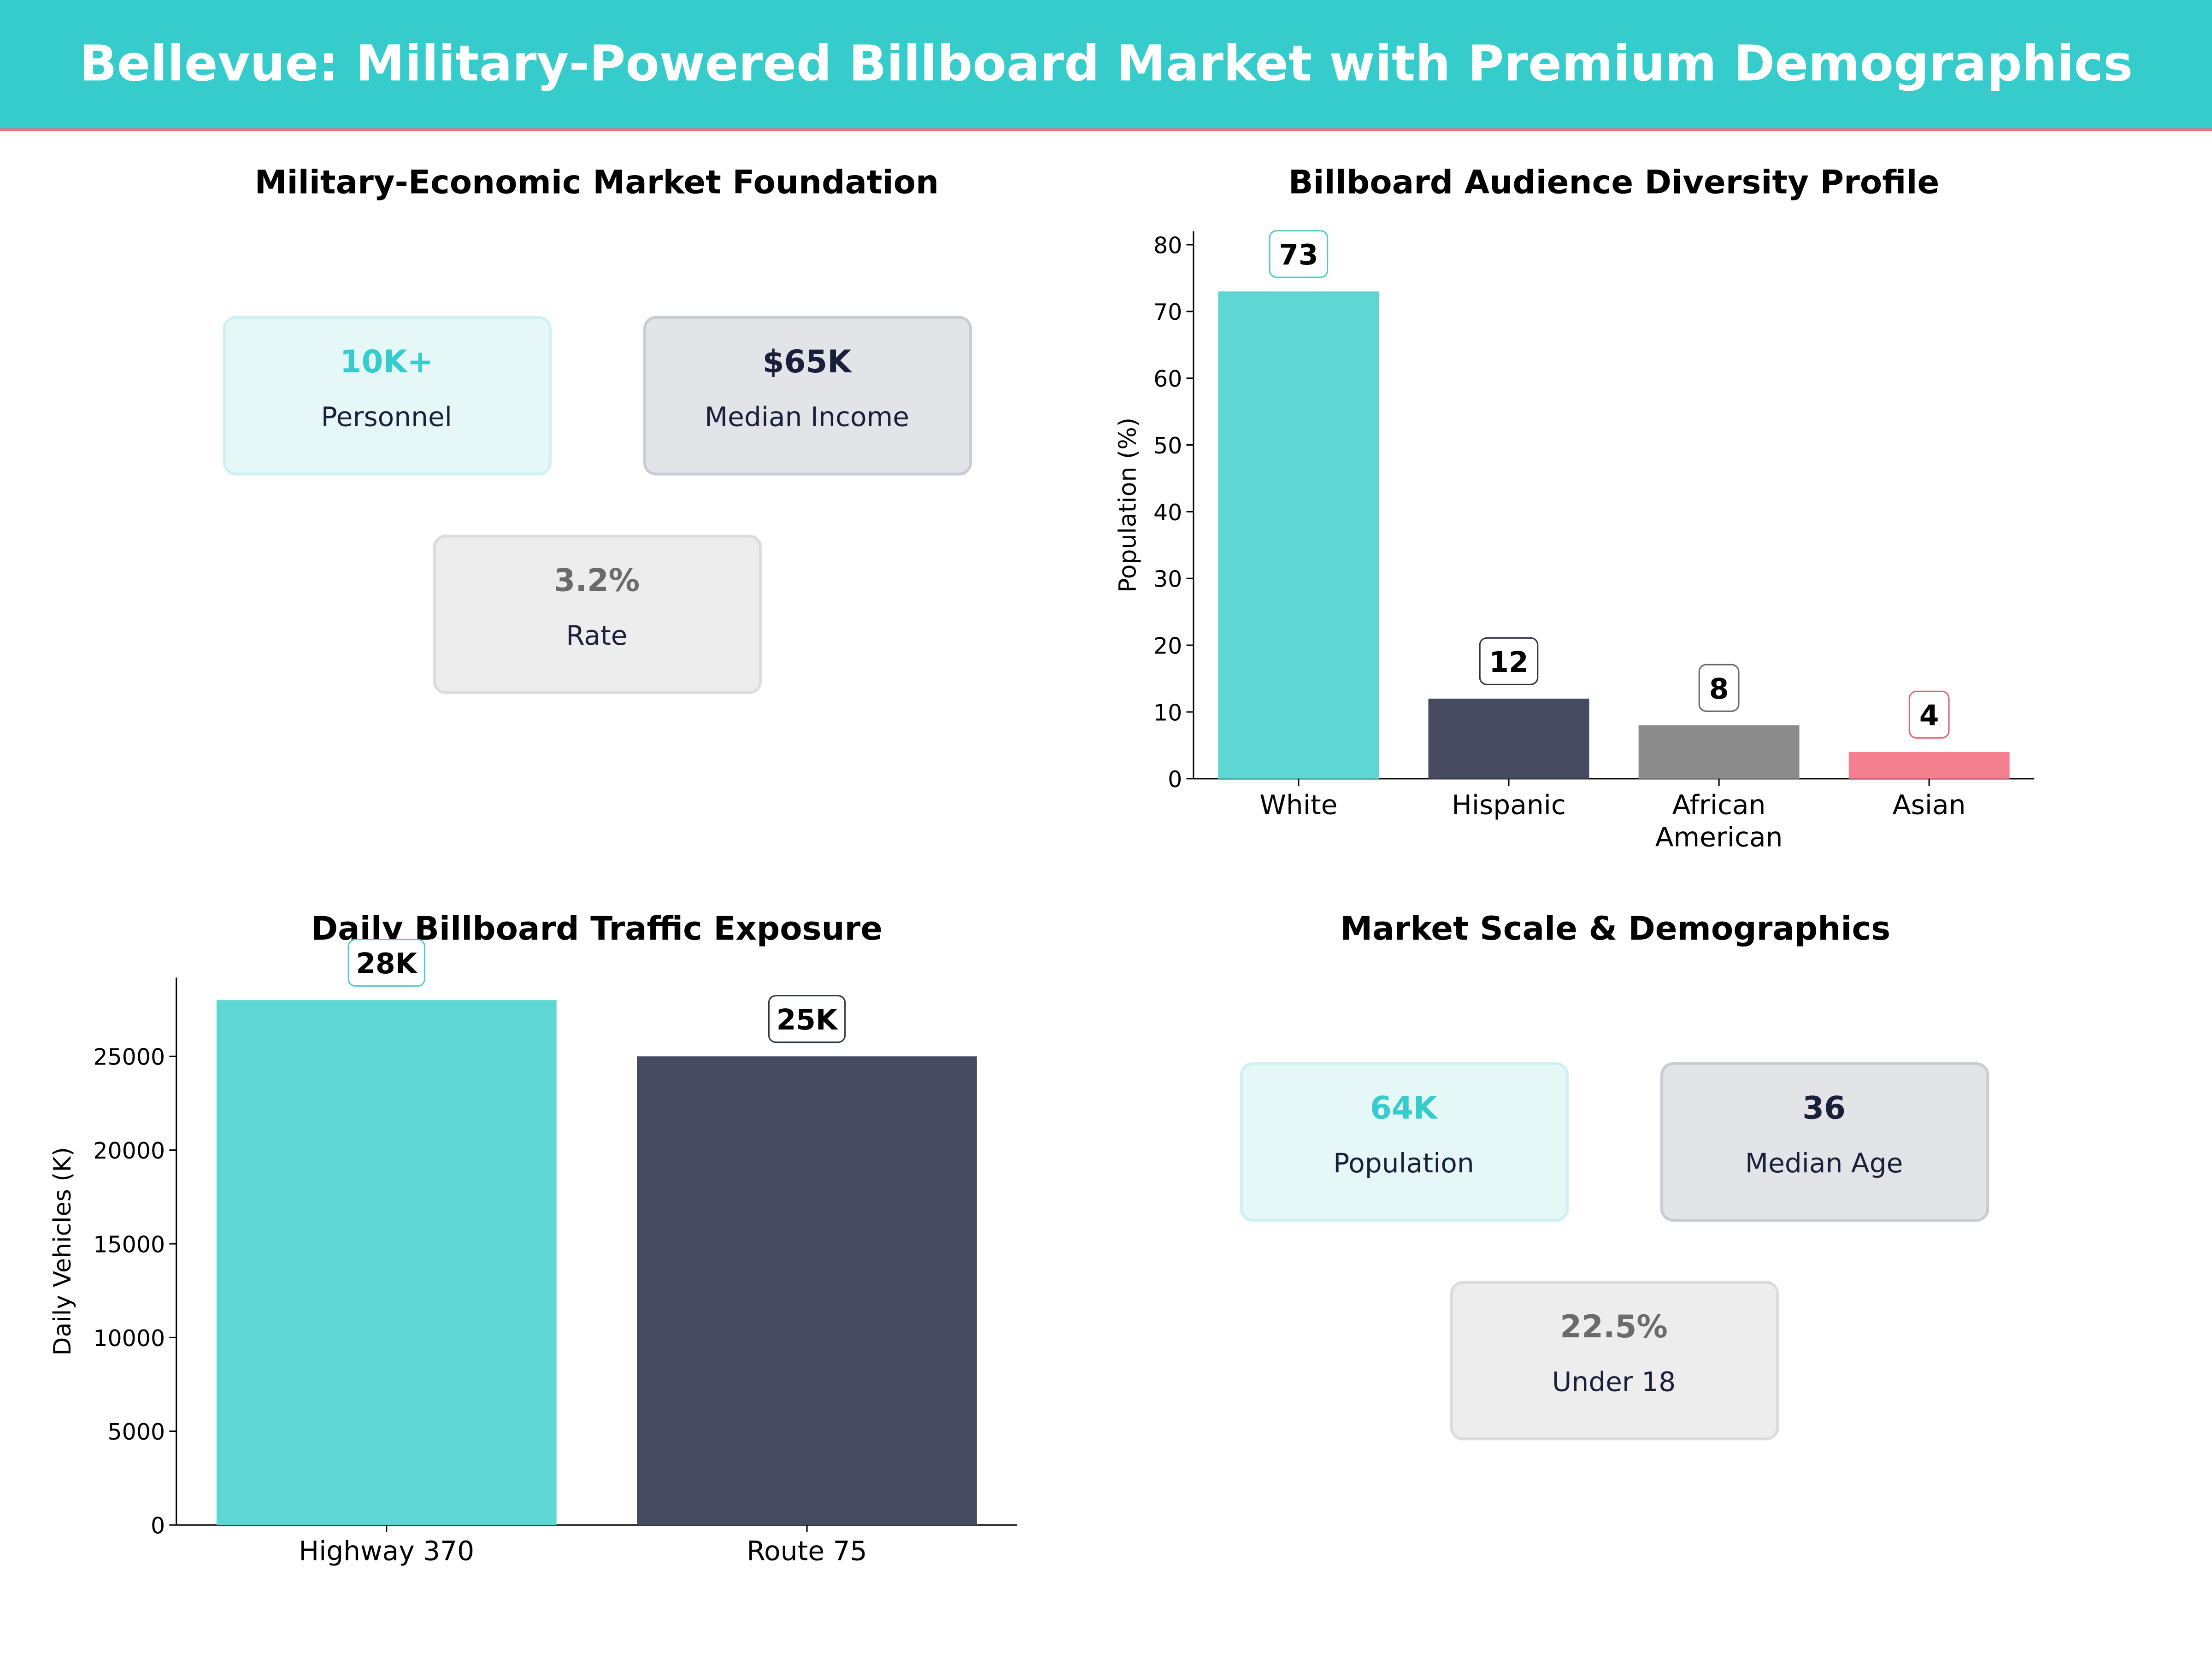 The height and width of the screenshot is (1659, 2212). I want to click on x-tick-label: White, so click(1298, 804).